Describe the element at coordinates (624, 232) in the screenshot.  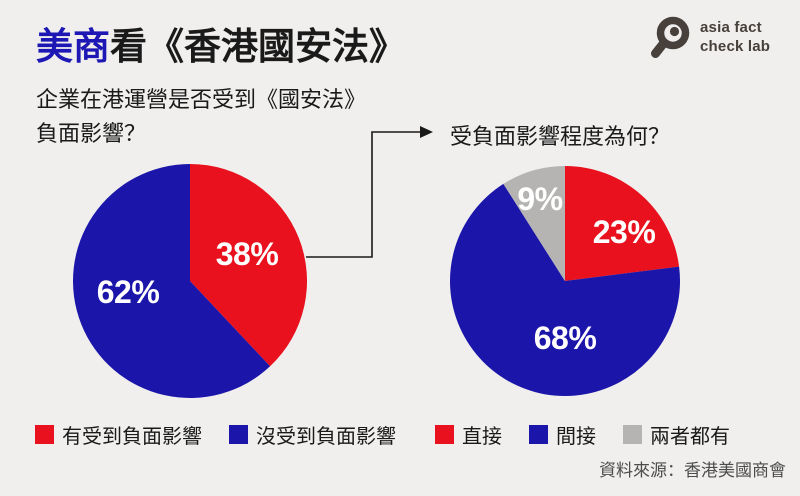
I see `slice-value-label: 23%` at that location.